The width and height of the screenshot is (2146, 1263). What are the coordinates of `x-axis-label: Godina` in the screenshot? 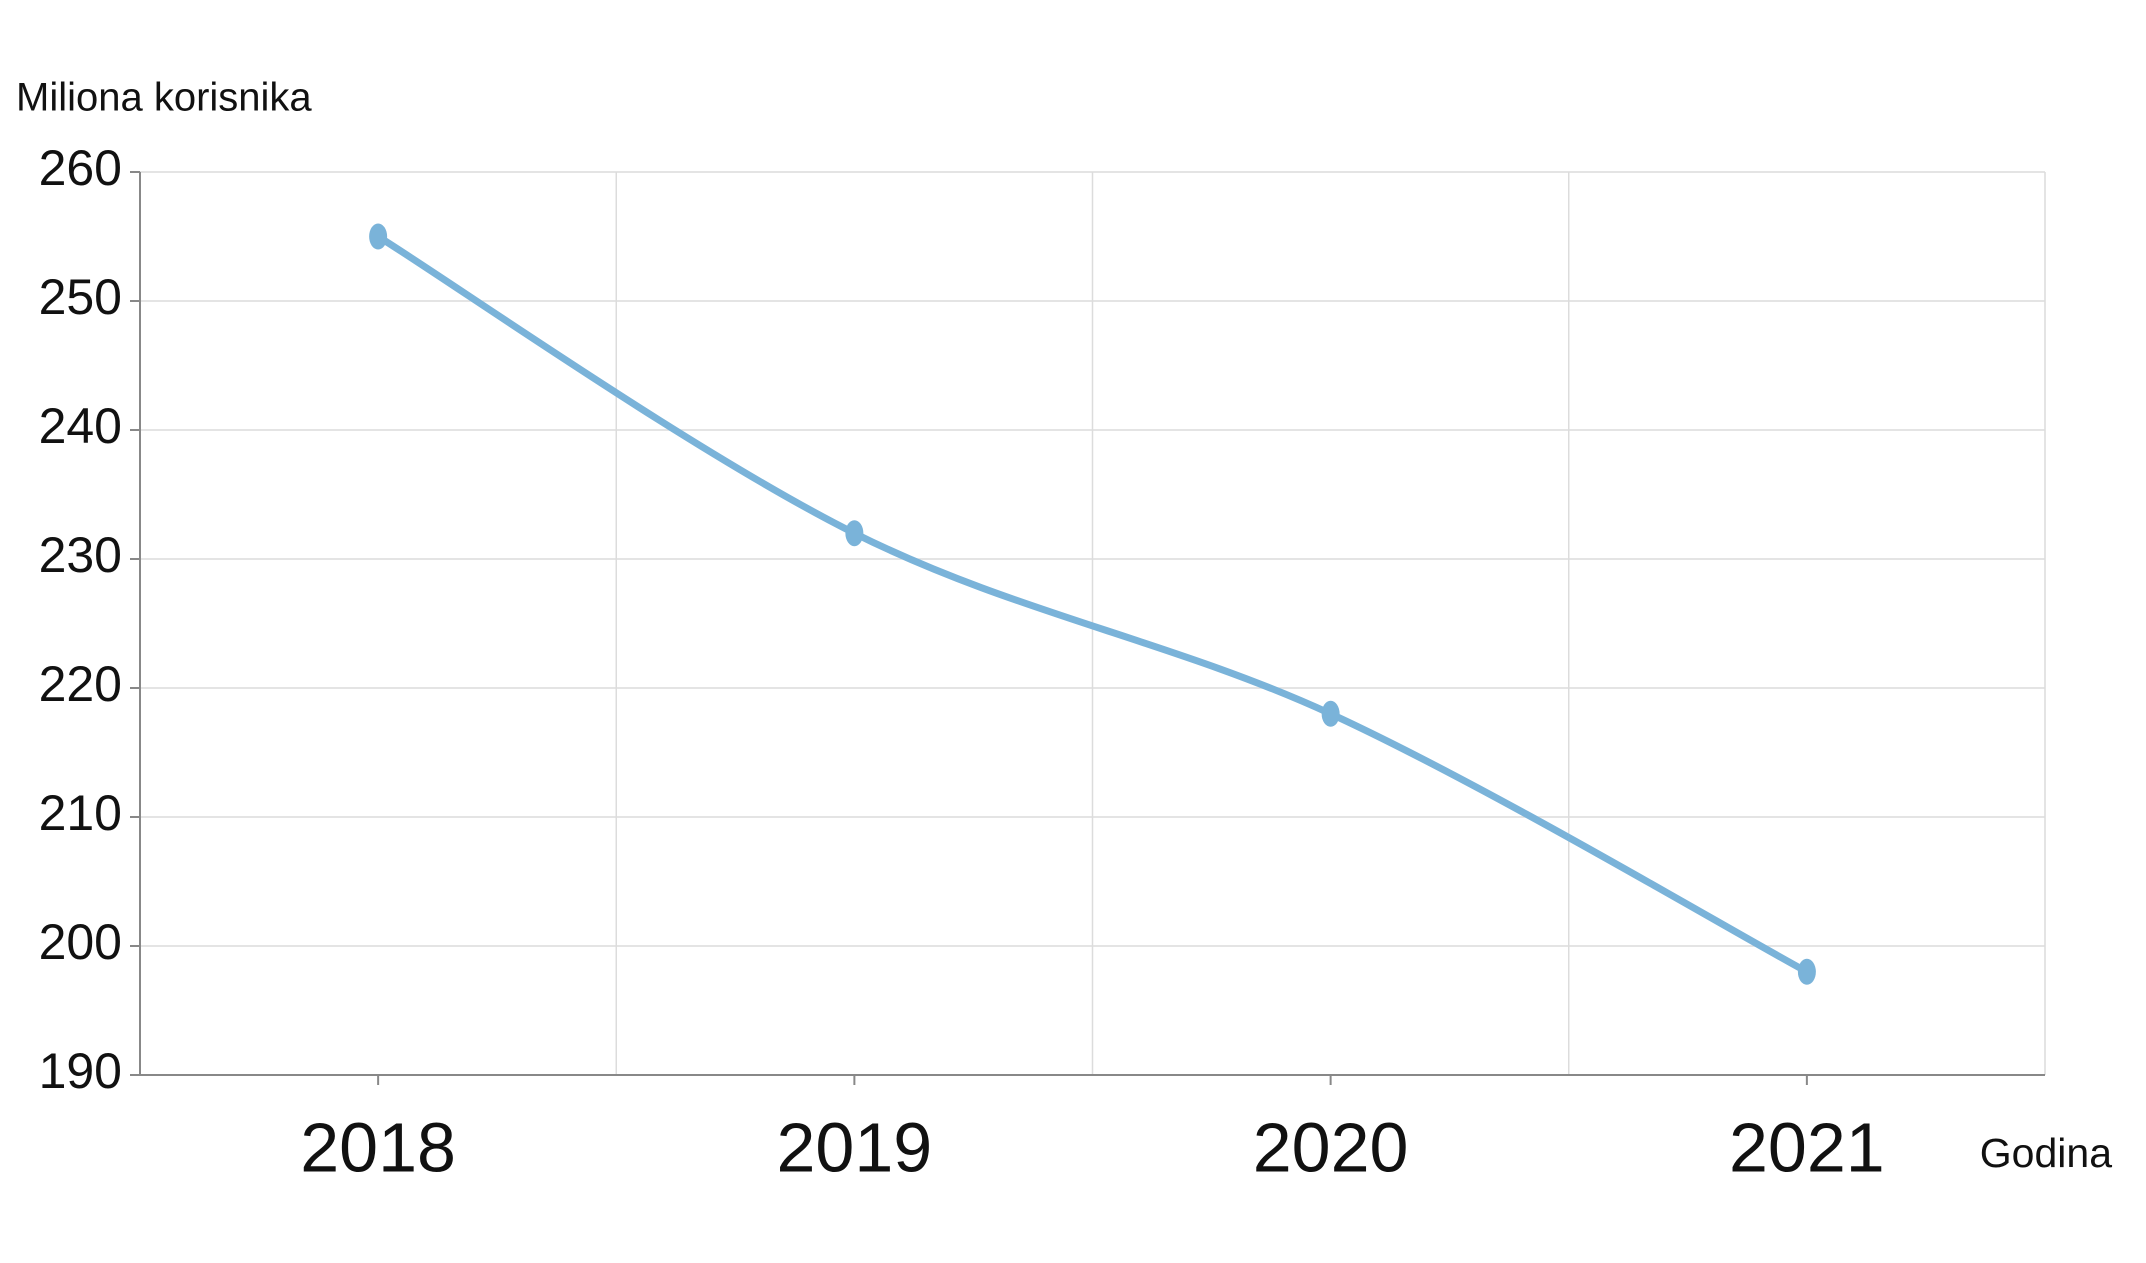 It's located at (2046, 1153).